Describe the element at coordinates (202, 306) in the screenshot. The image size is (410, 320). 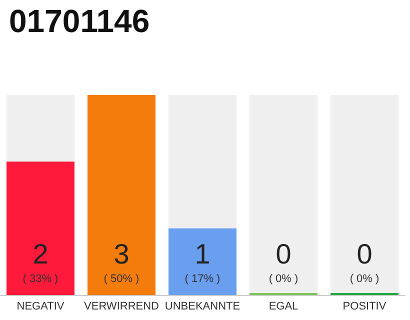
I see `x-tick-label: UNBEKANNTE` at that location.